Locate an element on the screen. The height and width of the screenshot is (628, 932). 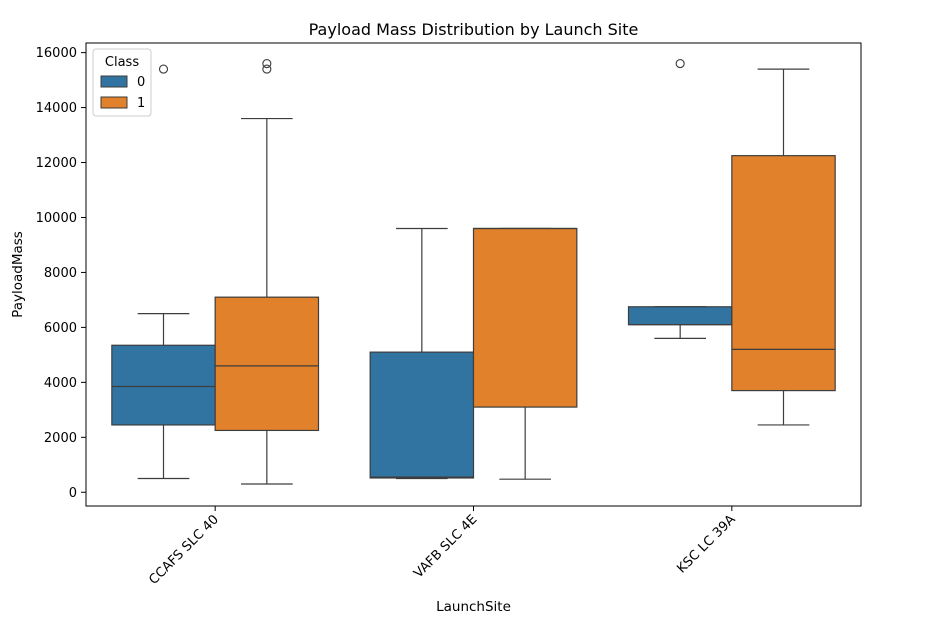
y-tick-label: 8000 is located at coordinates (60, 273).